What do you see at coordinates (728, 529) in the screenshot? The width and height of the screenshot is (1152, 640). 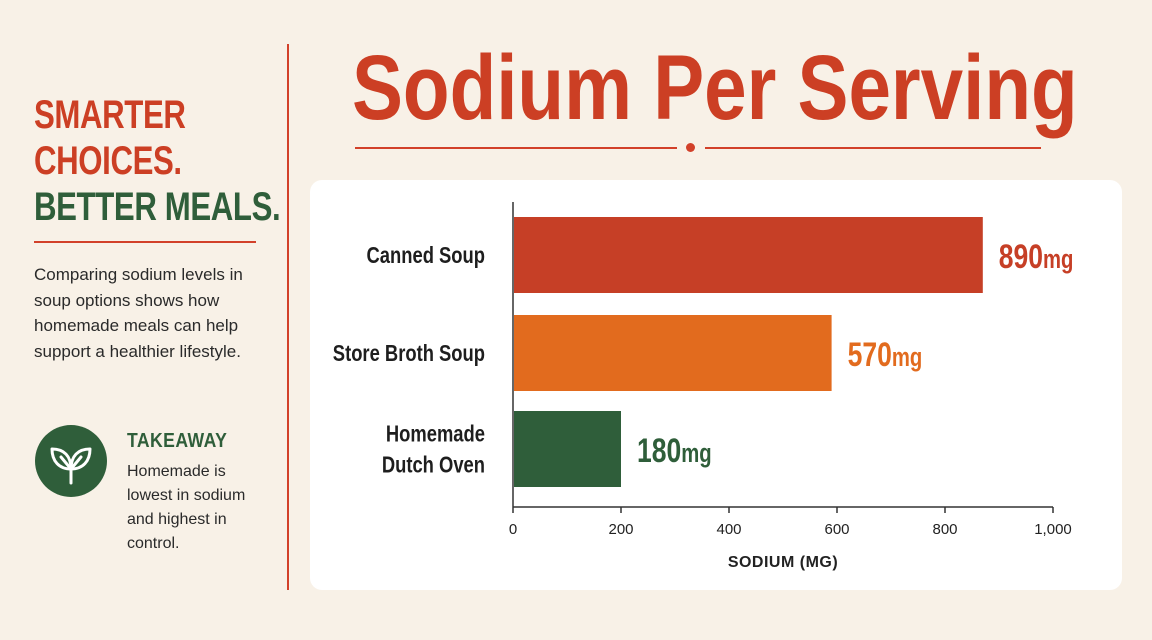 I see `x-tick-label: 400` at bounding box center [728, 529].